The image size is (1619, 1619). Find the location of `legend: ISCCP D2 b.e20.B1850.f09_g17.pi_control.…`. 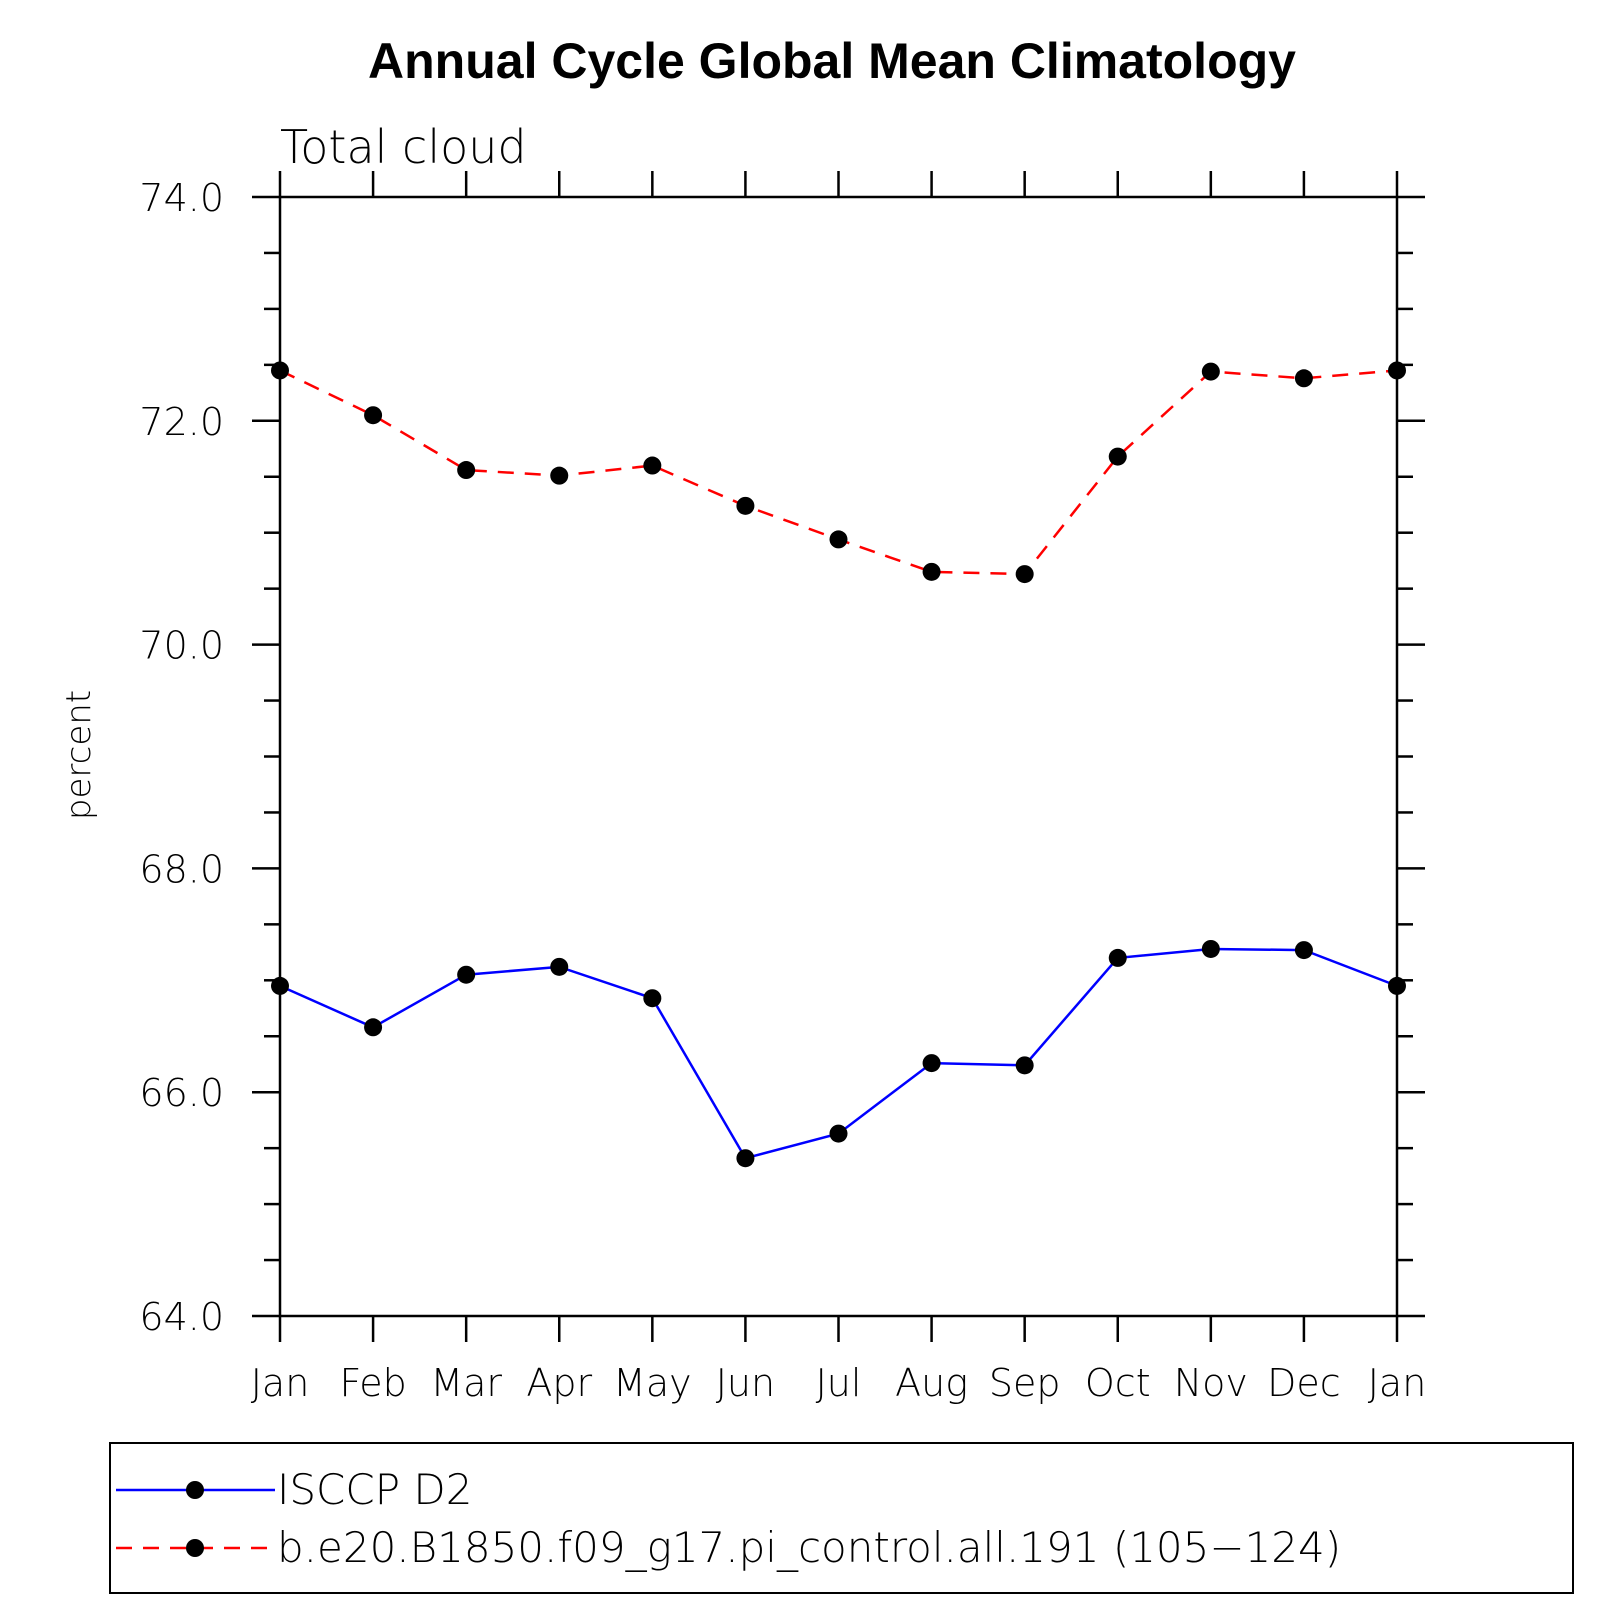

legend: ISCCP D2 b.e20.B1850.f09_g17.pi_control.… is located at coordinates (841, 1518).